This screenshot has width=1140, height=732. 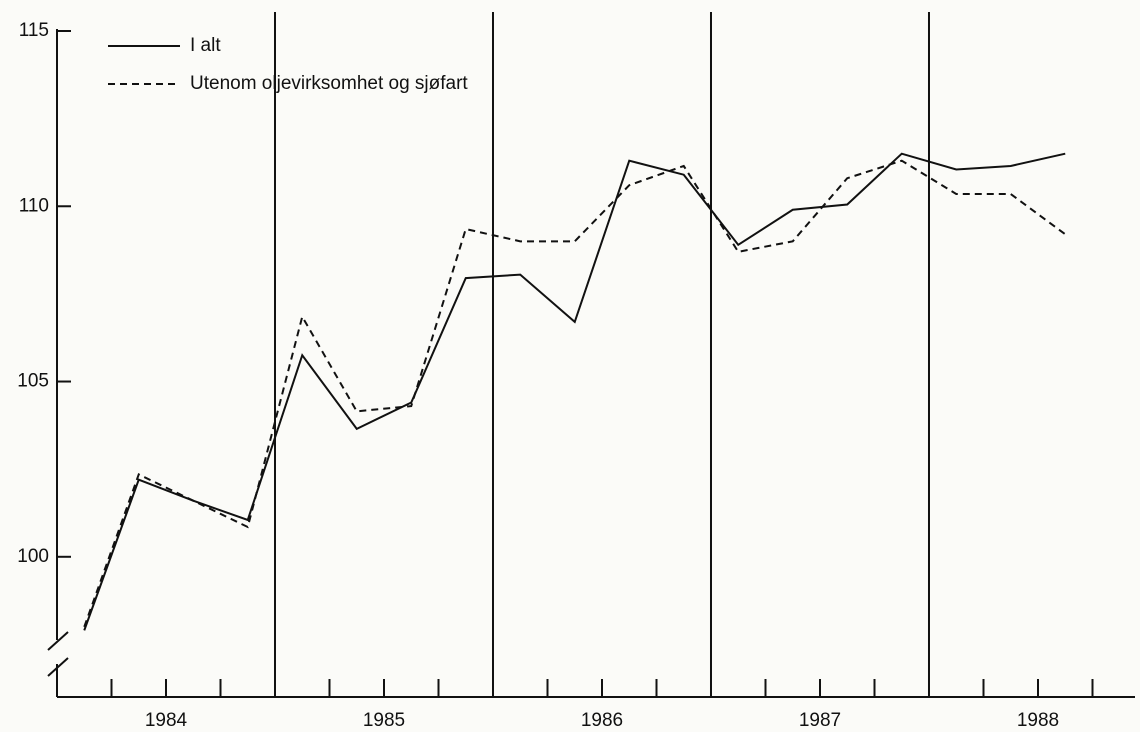 I want to click on x-tick-label: 1985, so click(x=384, y=720).